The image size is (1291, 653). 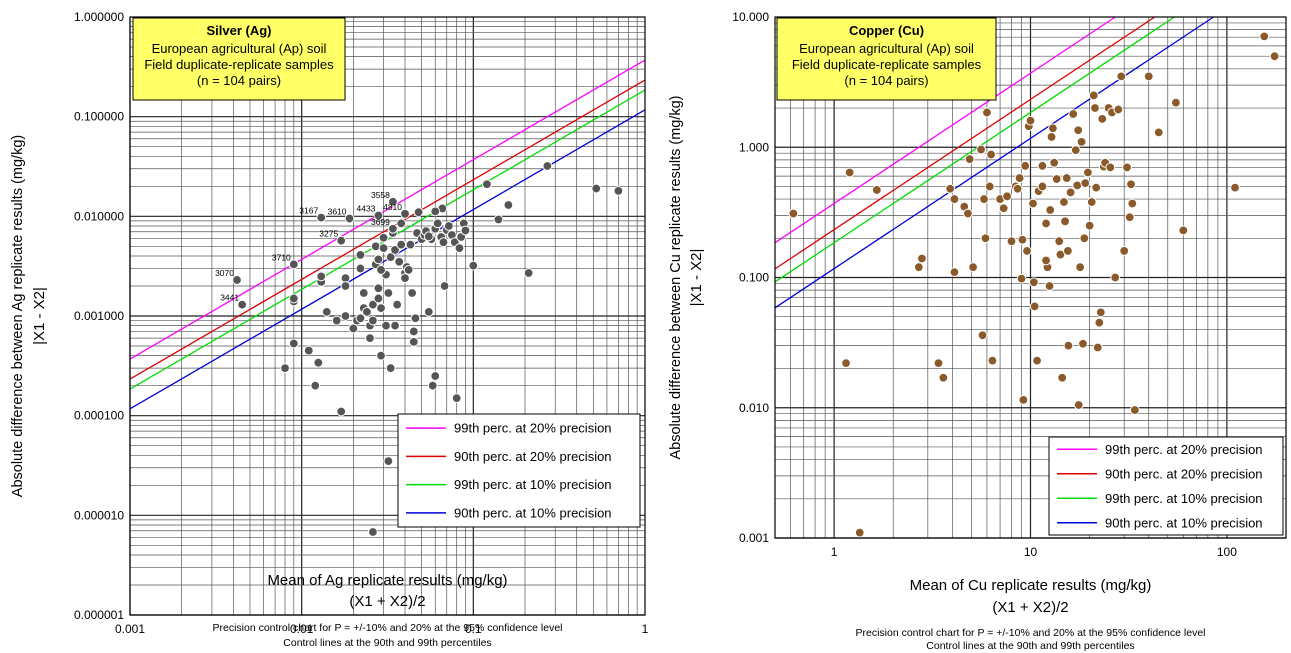 I want to click on y-tick-label: 0.010, so click(x=754, y=408).